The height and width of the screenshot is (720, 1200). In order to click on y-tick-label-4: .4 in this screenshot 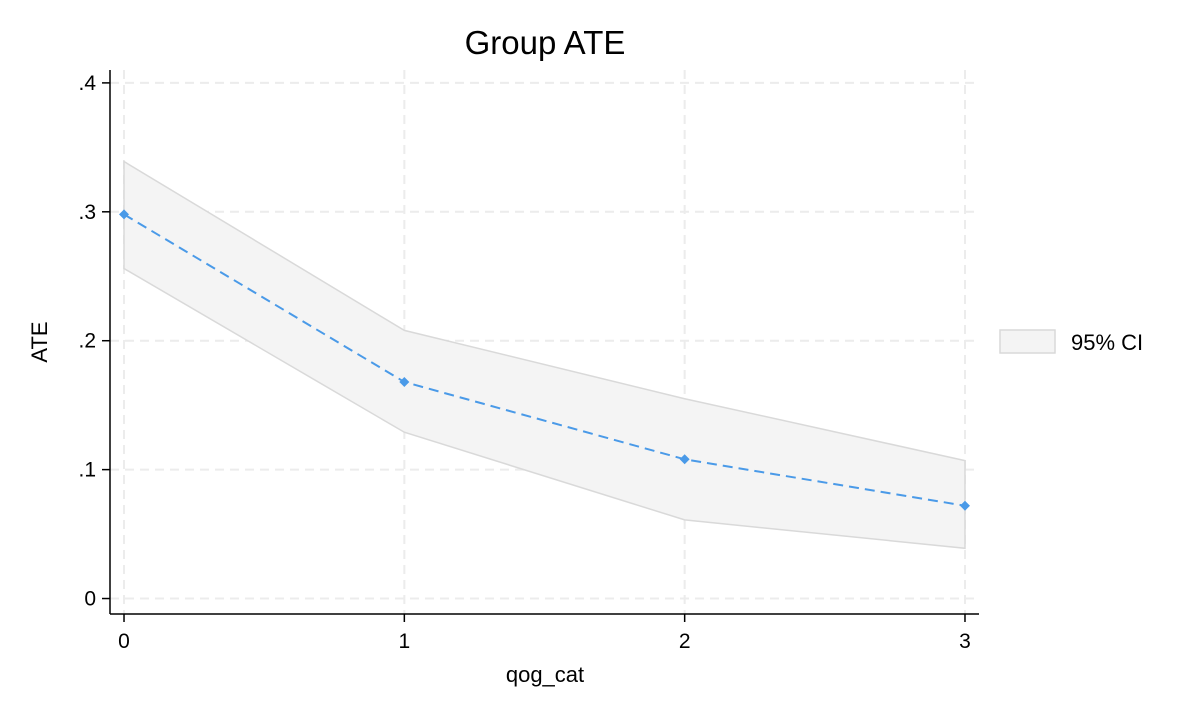, I will do `click(87, 83)`.